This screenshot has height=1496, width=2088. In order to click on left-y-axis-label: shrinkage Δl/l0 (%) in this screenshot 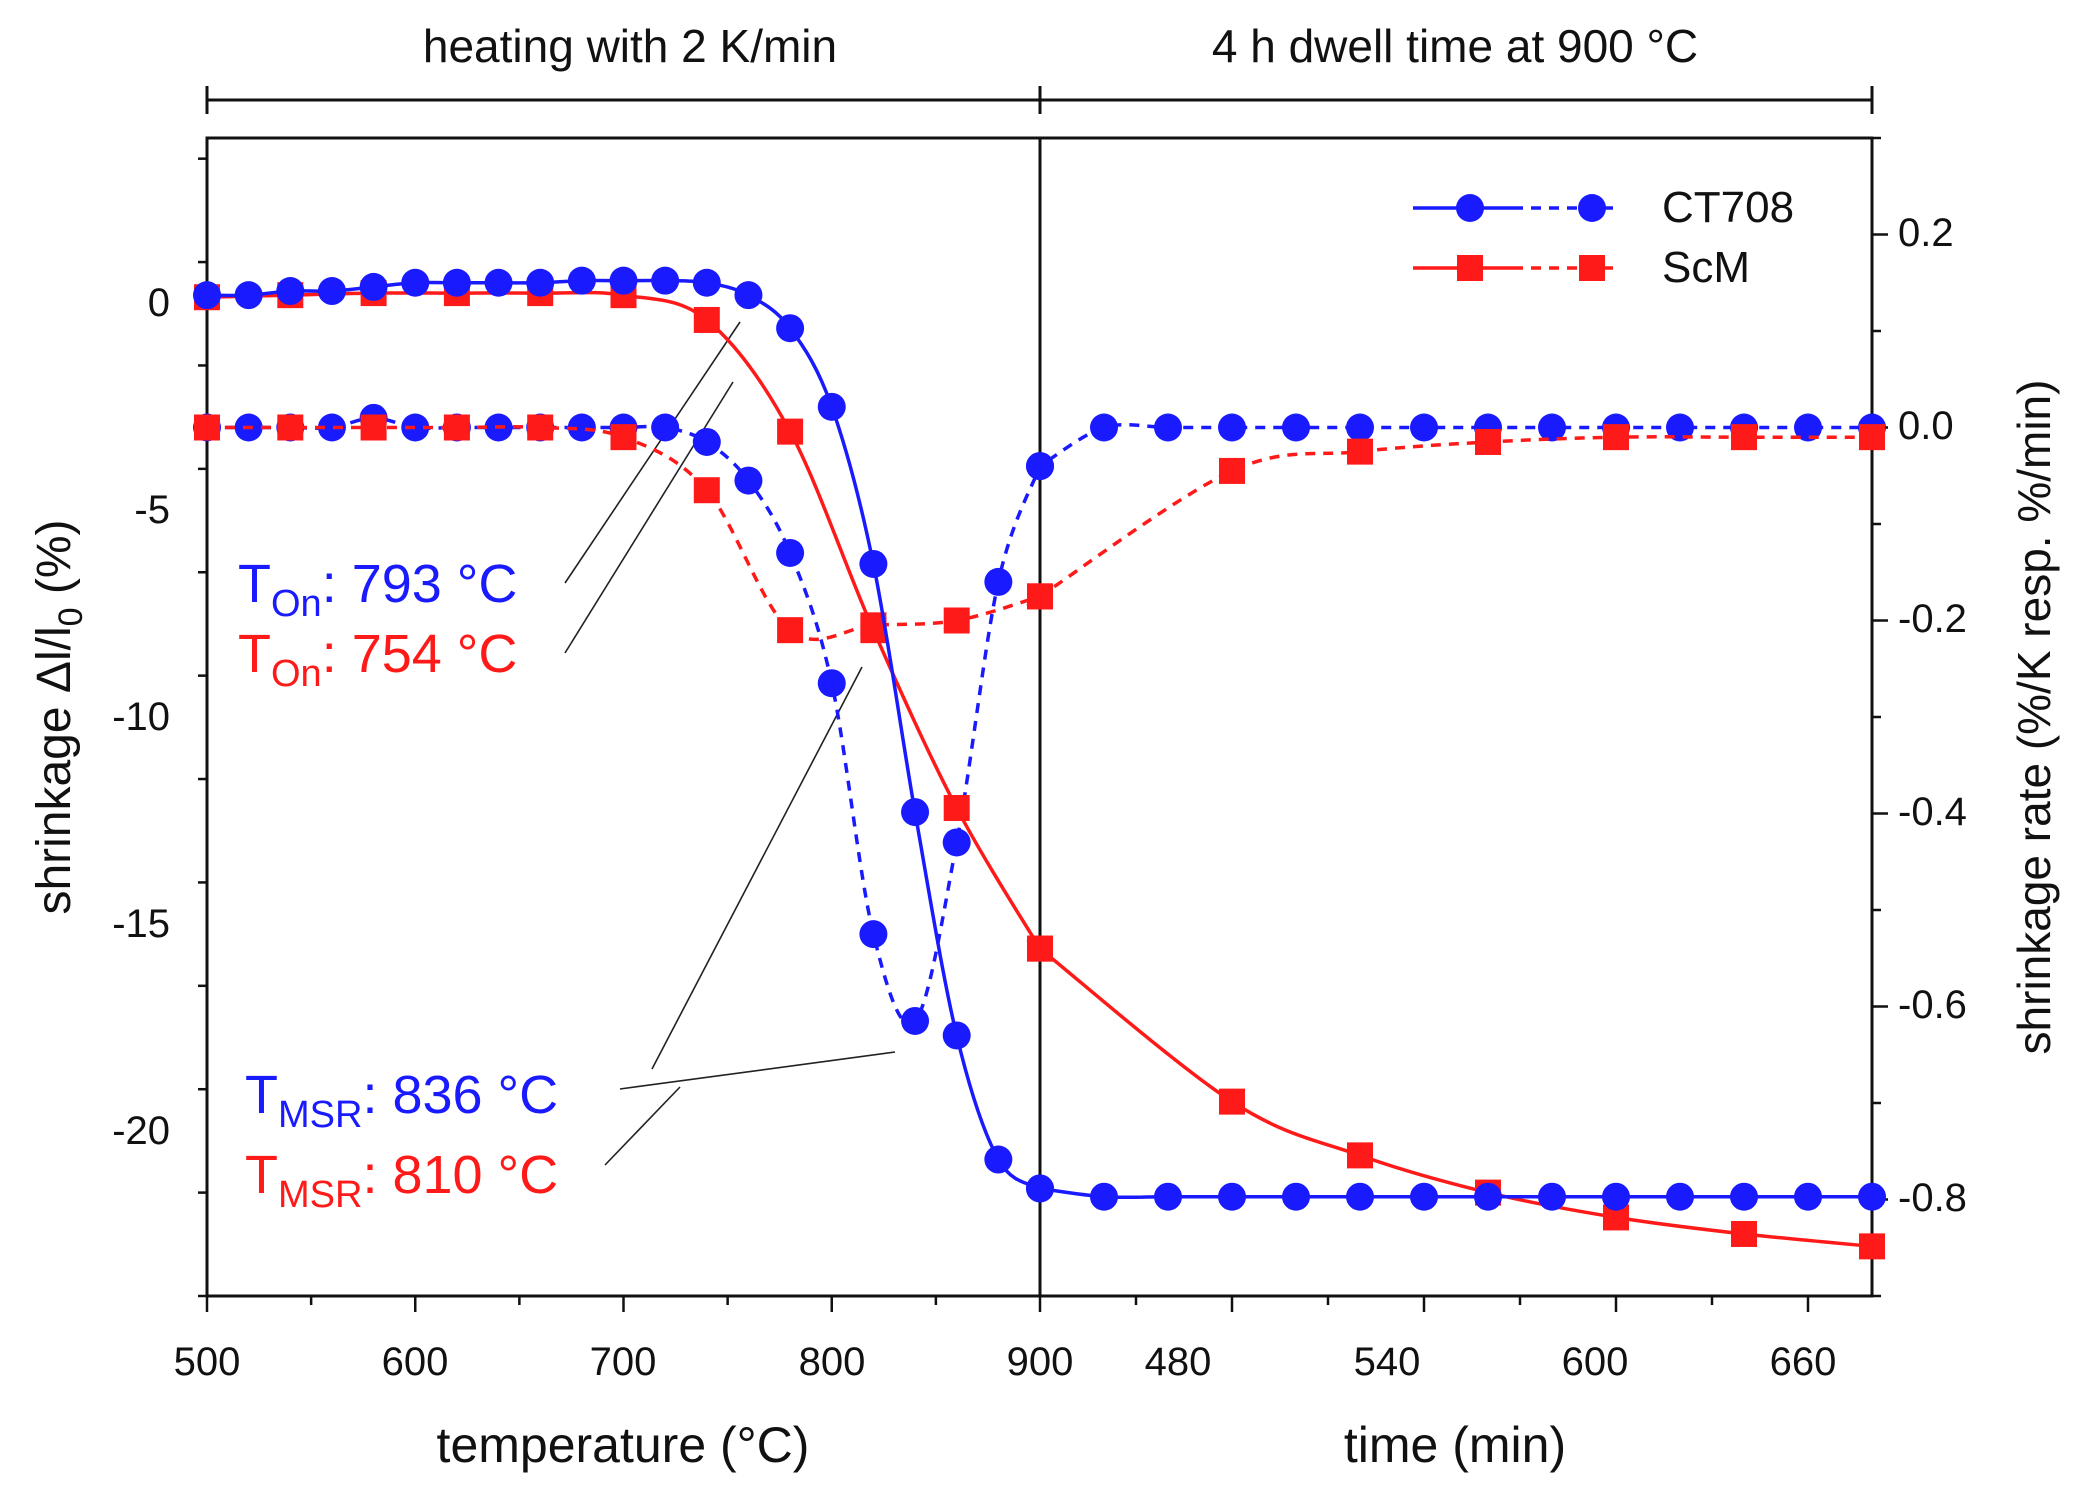, I will do `click(59, 716)`.